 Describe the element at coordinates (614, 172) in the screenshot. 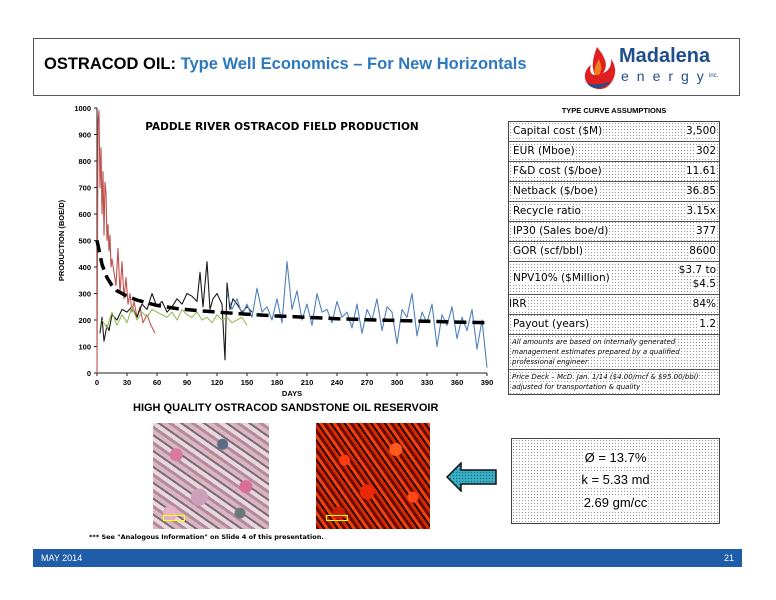

I see `assumption-row: F&D cost ($/boe) 11.61` at that location.